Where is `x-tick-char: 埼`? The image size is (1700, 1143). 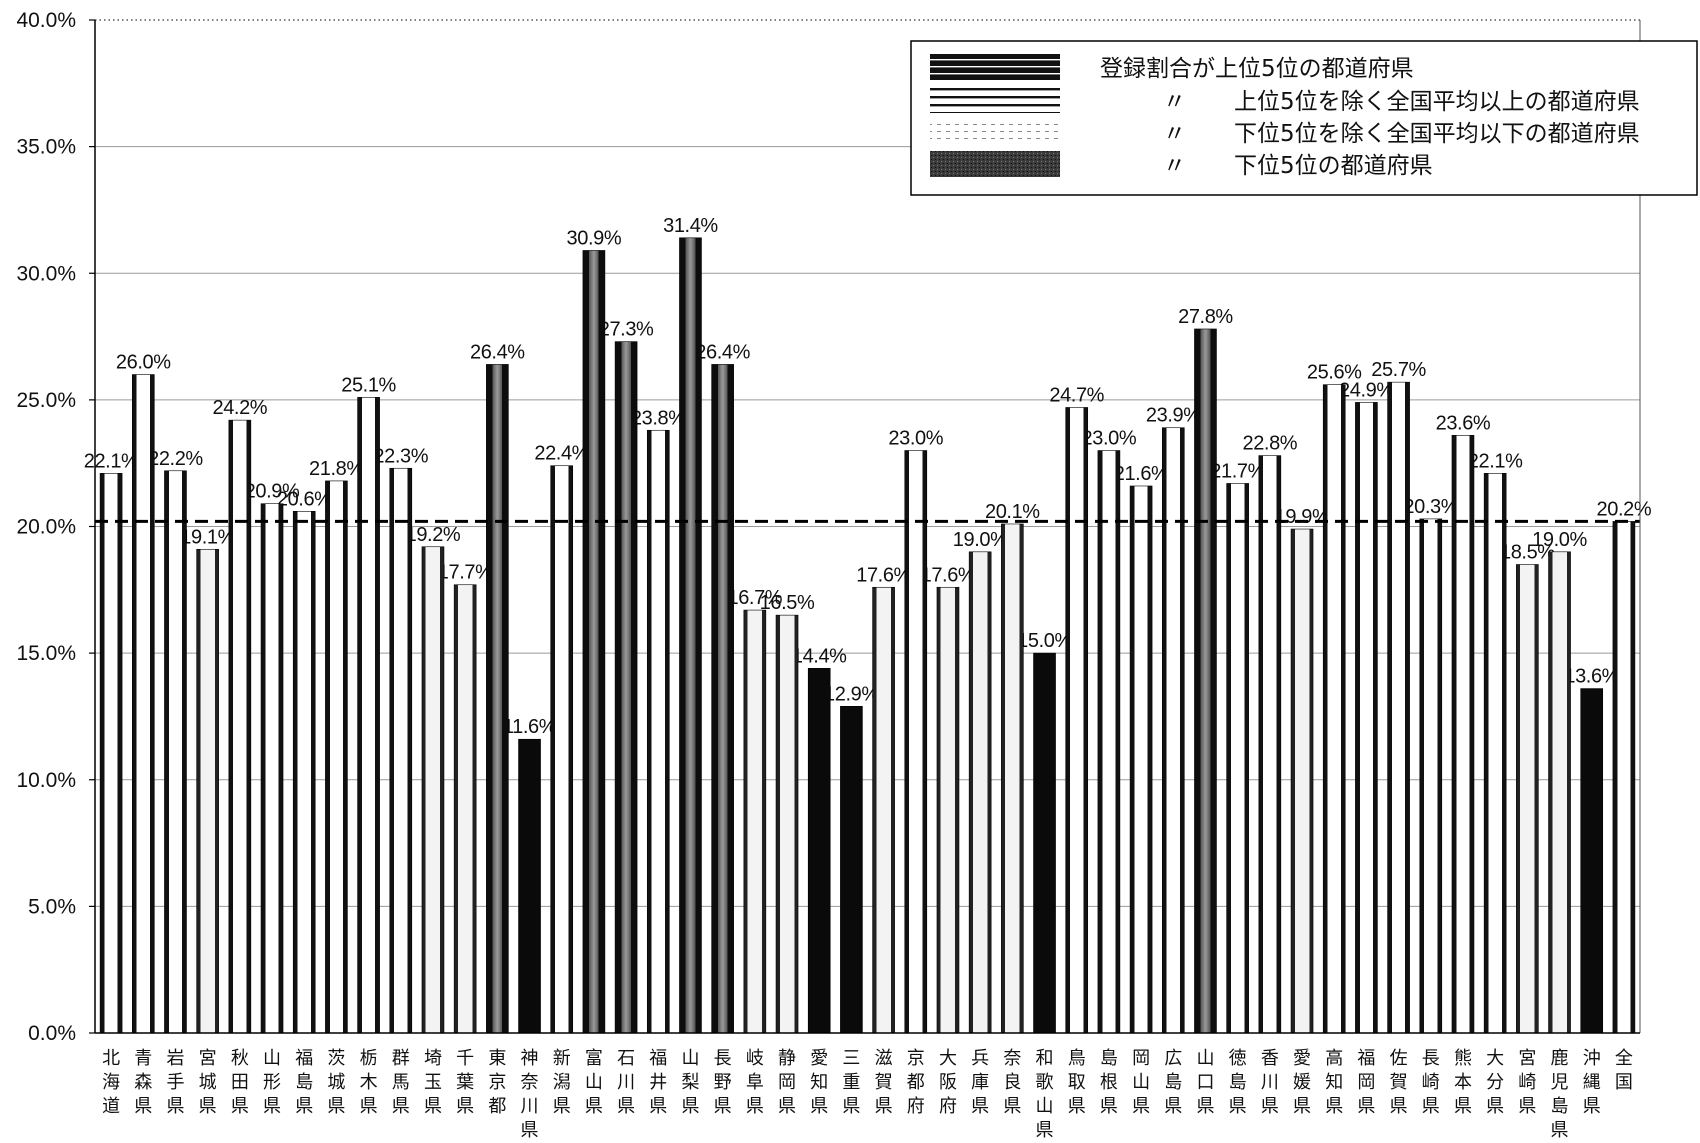 x-tick-char: 埼 is located at coordinates (433, 1058).